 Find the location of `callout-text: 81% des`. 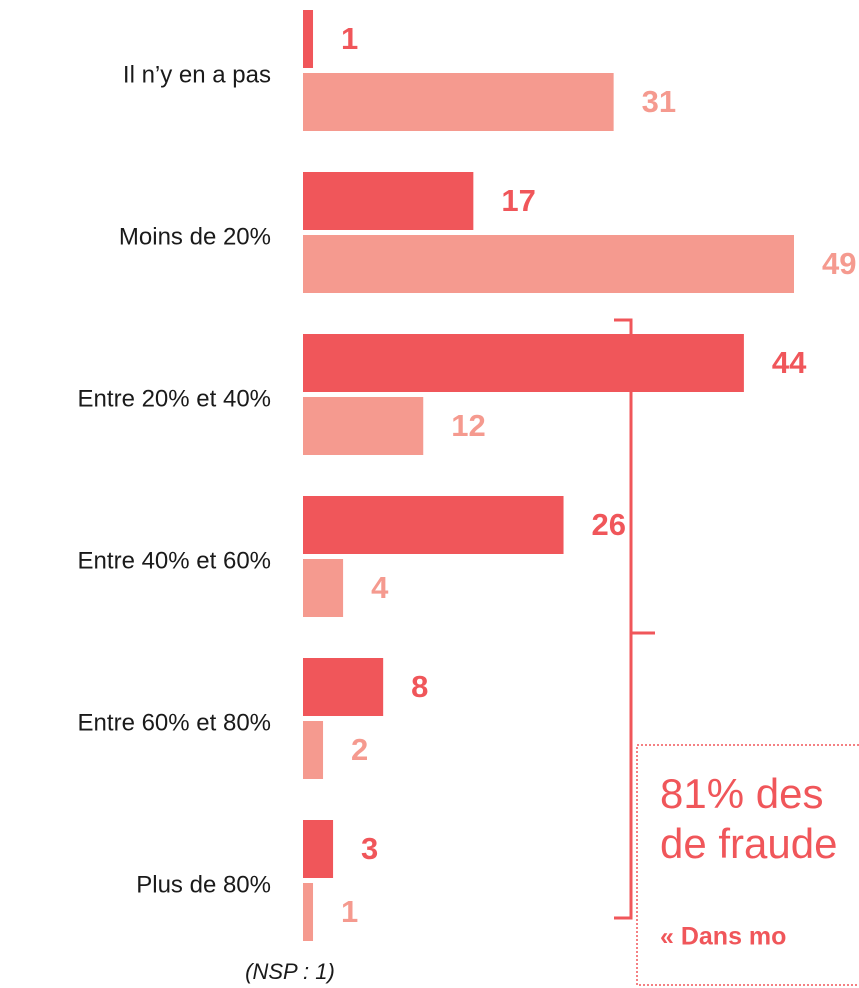

callout-text: 81% des is located at coordinates (741, 793).